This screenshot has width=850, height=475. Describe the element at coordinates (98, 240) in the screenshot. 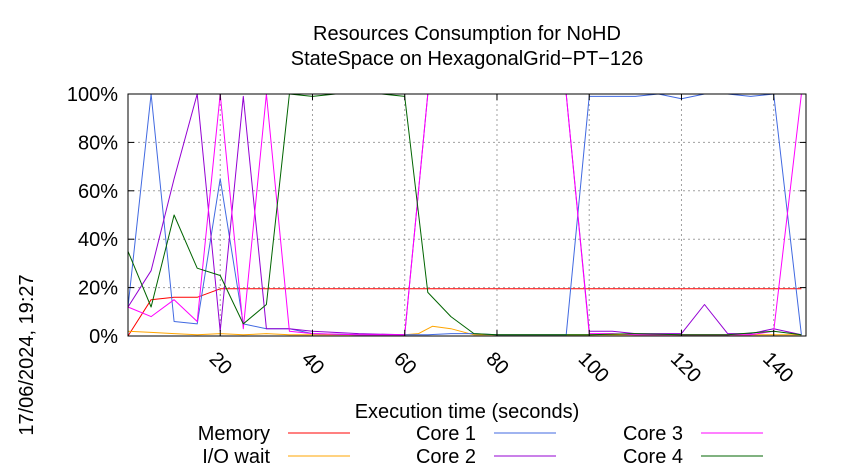

I see `y-tick-label: 40%` at that location.